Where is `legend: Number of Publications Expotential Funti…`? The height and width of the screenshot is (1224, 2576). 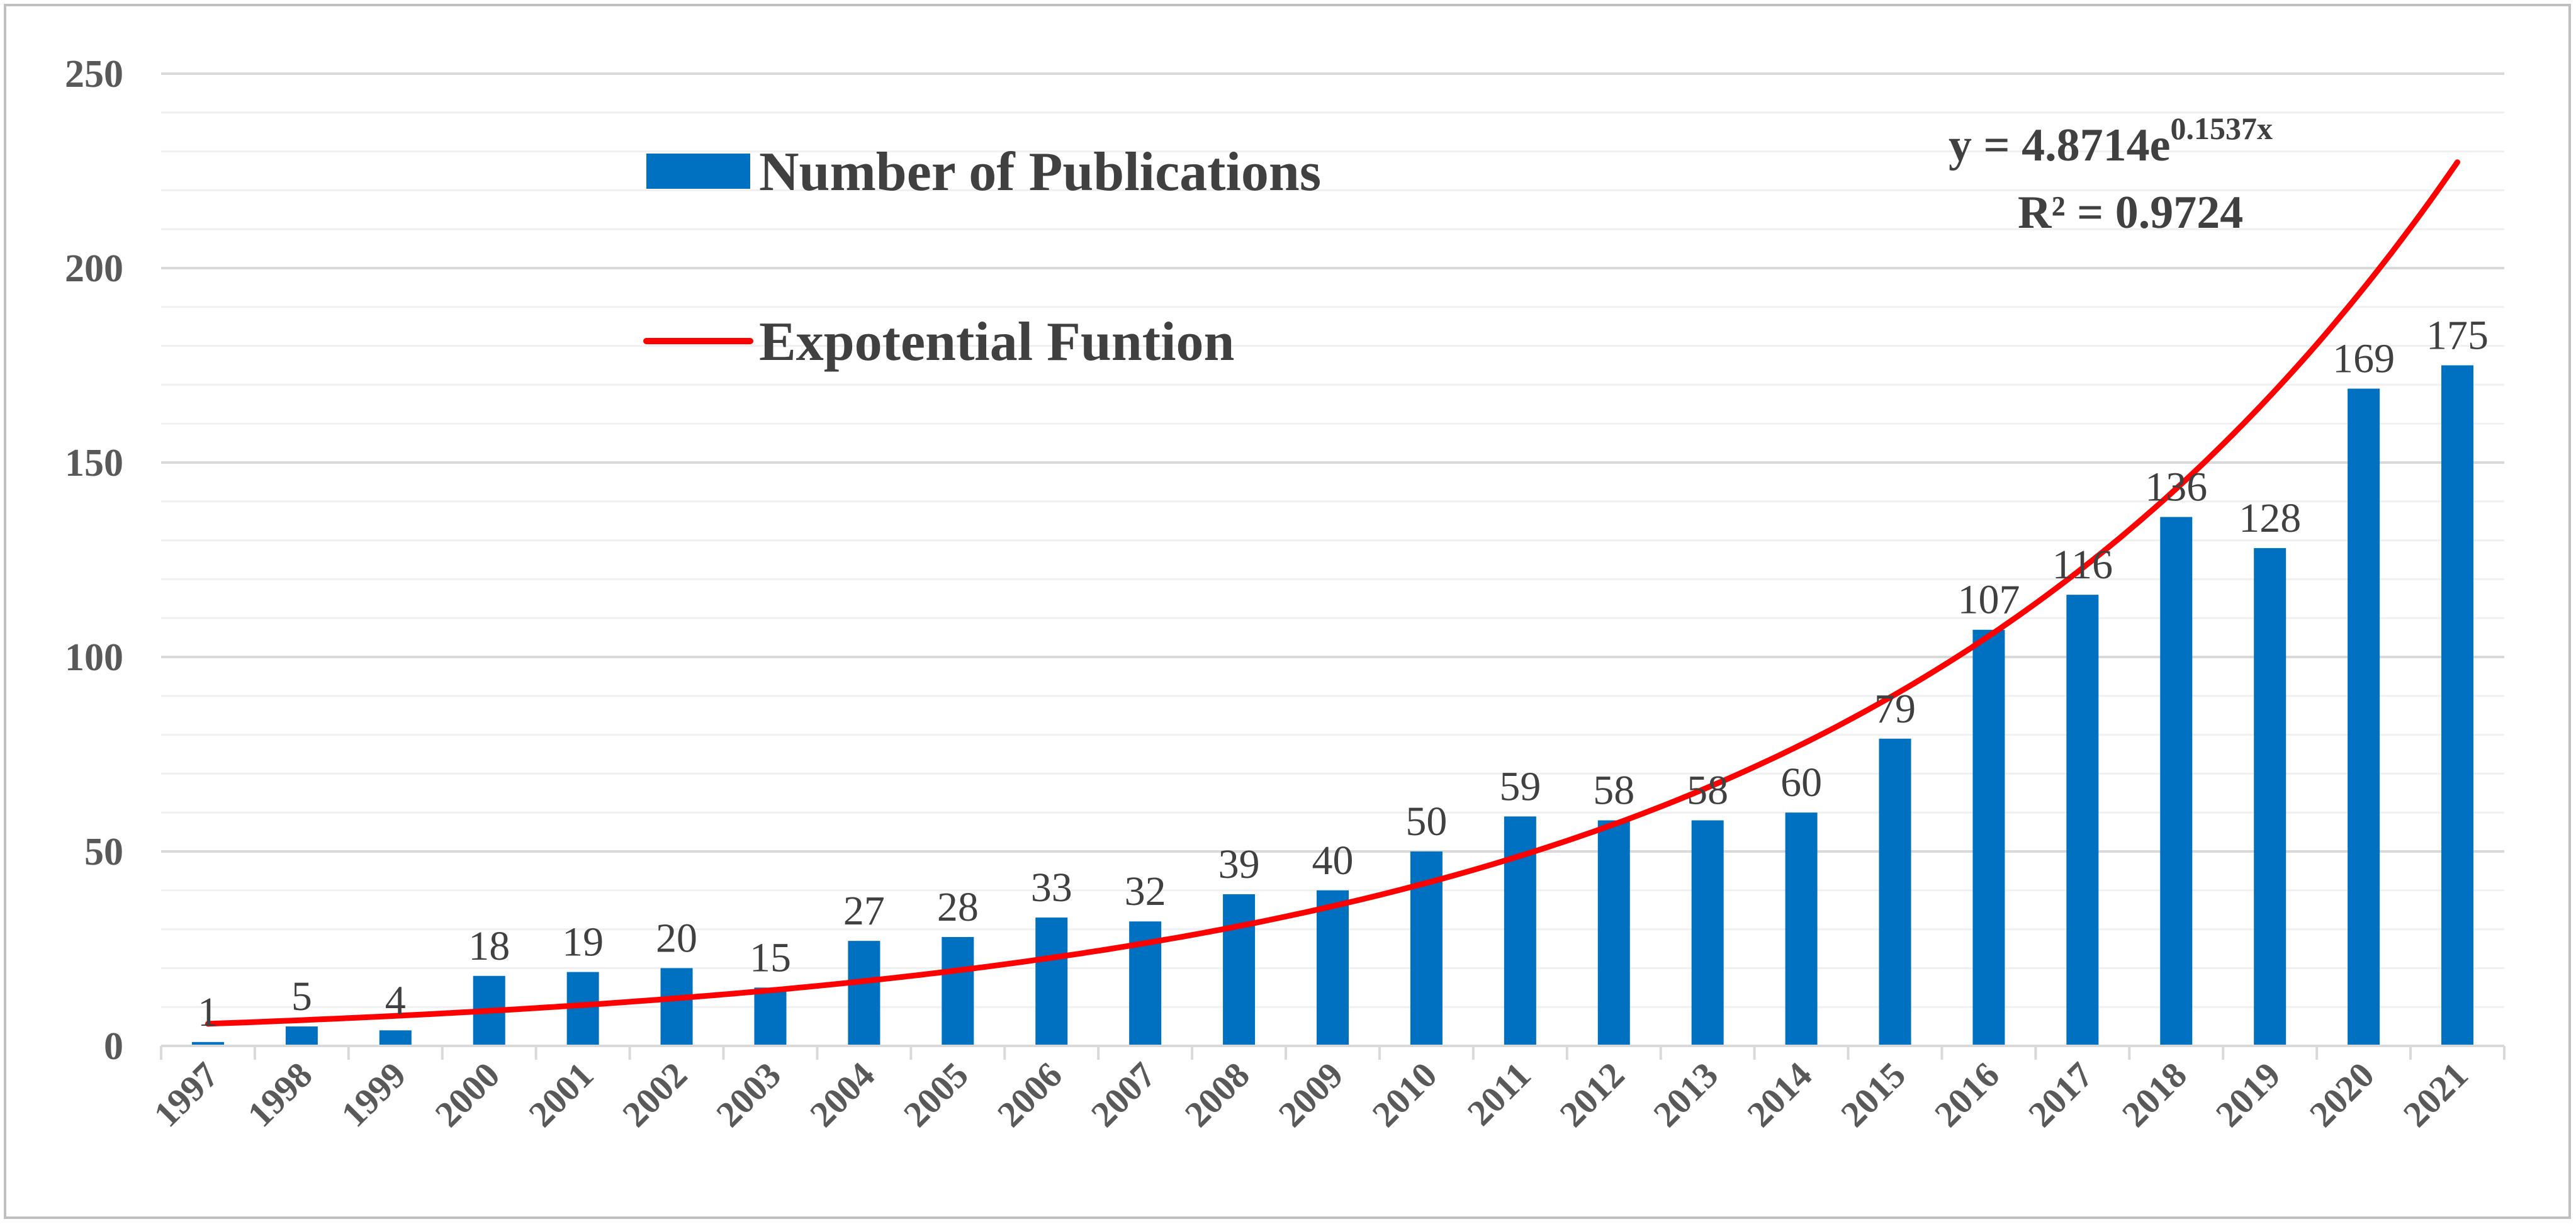
legend: Number of Publications Expotential Funti… is located at coordinates (982, 257).